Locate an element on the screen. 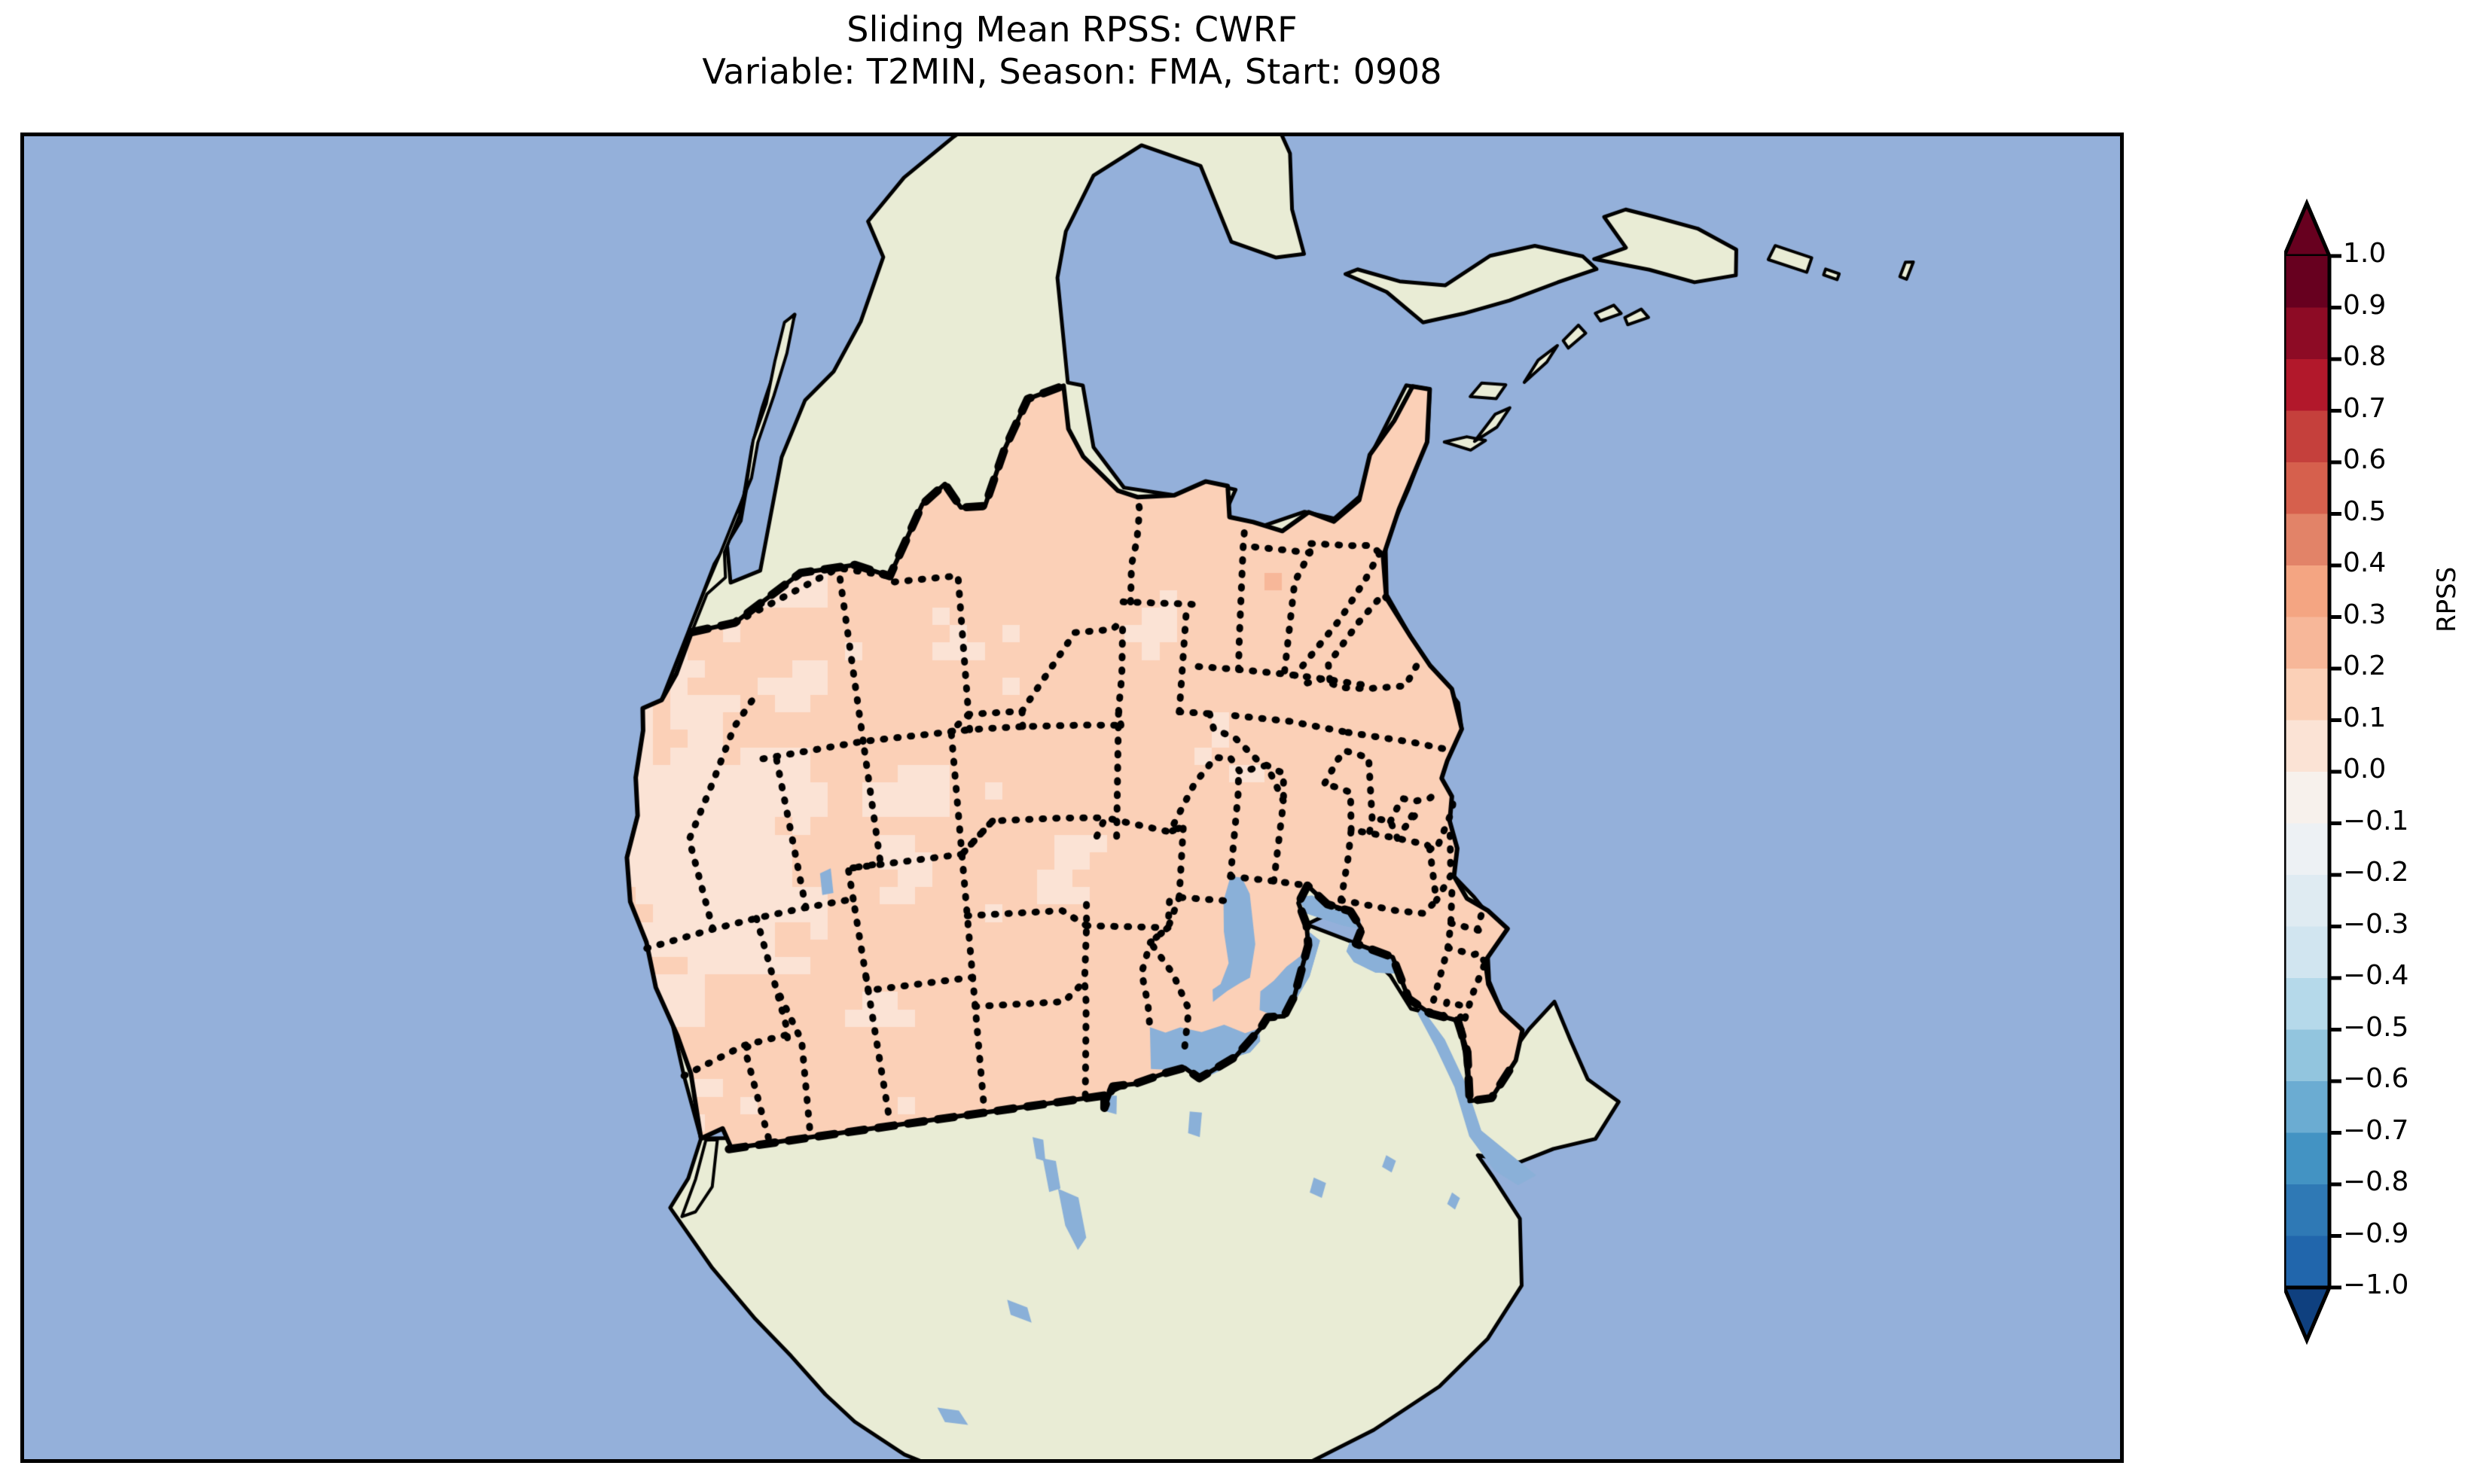 Image resolution: width=2474 pixels, height=1484 pixels. colorbar-tick-label: 1.0 is located at coordinates (2365, 253).